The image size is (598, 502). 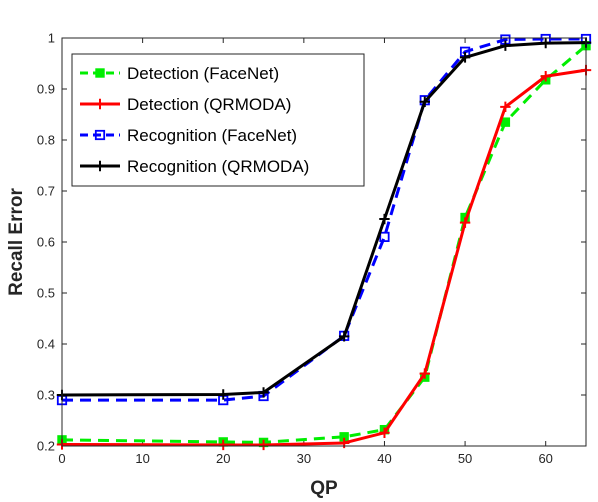 What do you see at coordinates (46, 140) in the screenshot?
I see `y-tick-label: 0.8` at bounding box center [46, 140].